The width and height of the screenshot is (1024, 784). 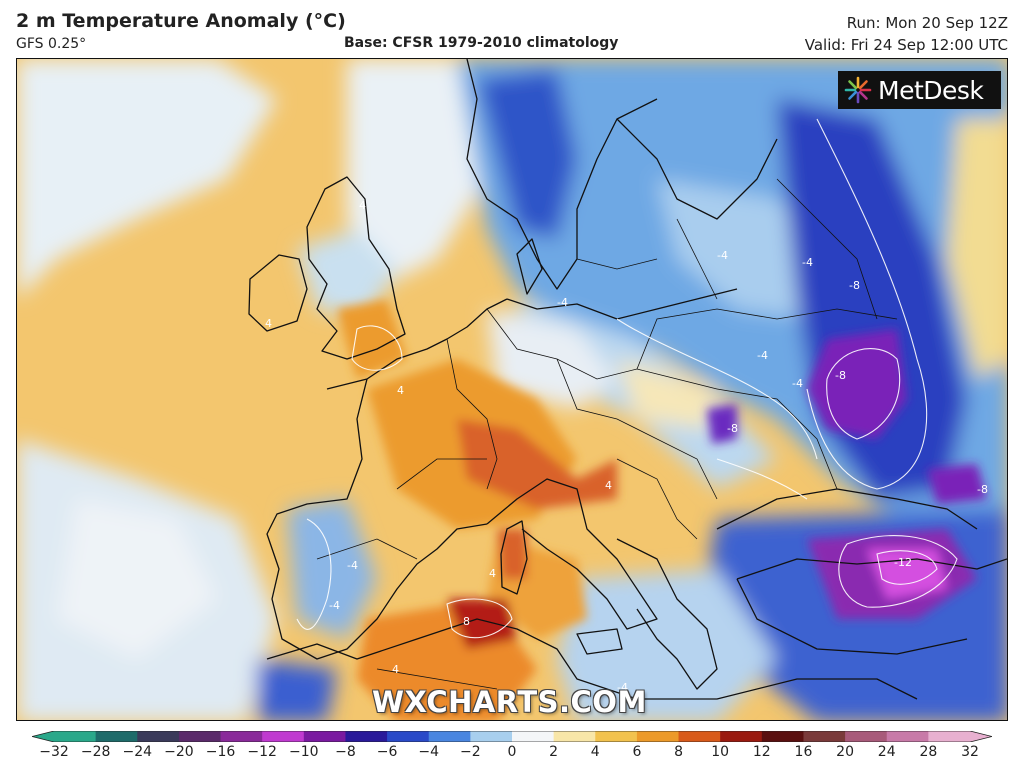 I want to click on colorbar-tick-label: −10, so click(x=304, y=752).